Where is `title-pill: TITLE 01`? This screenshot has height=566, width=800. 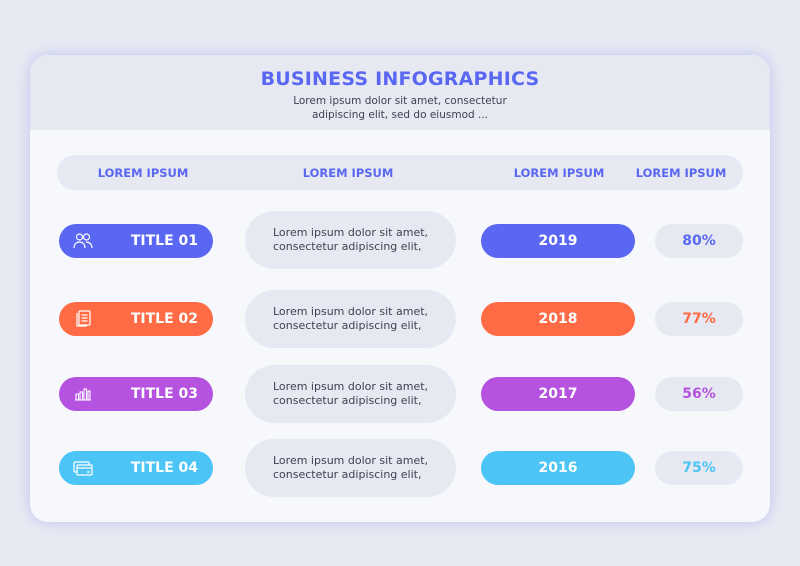 title-pill: TITLE 01 is located at coordinates (136, 241).